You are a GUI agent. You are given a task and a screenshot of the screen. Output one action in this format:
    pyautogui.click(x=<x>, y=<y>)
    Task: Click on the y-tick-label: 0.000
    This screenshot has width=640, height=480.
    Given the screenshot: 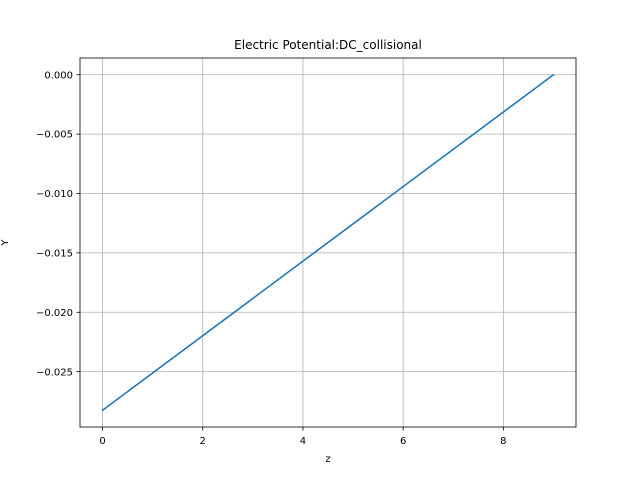 What is the action you would take?
    pyautogui.click(x=58, y=75)
    